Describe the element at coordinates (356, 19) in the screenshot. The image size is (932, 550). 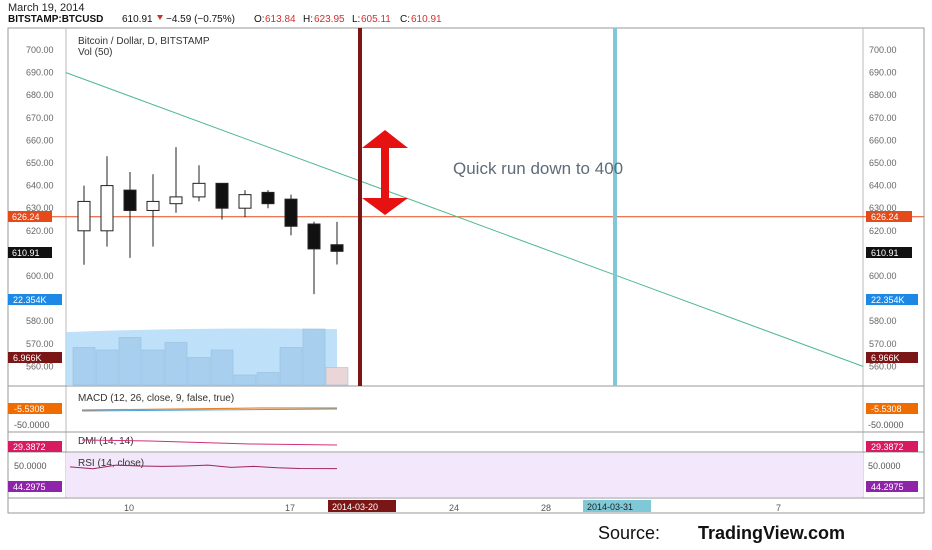
I see `header-l-label: L:` at that location.